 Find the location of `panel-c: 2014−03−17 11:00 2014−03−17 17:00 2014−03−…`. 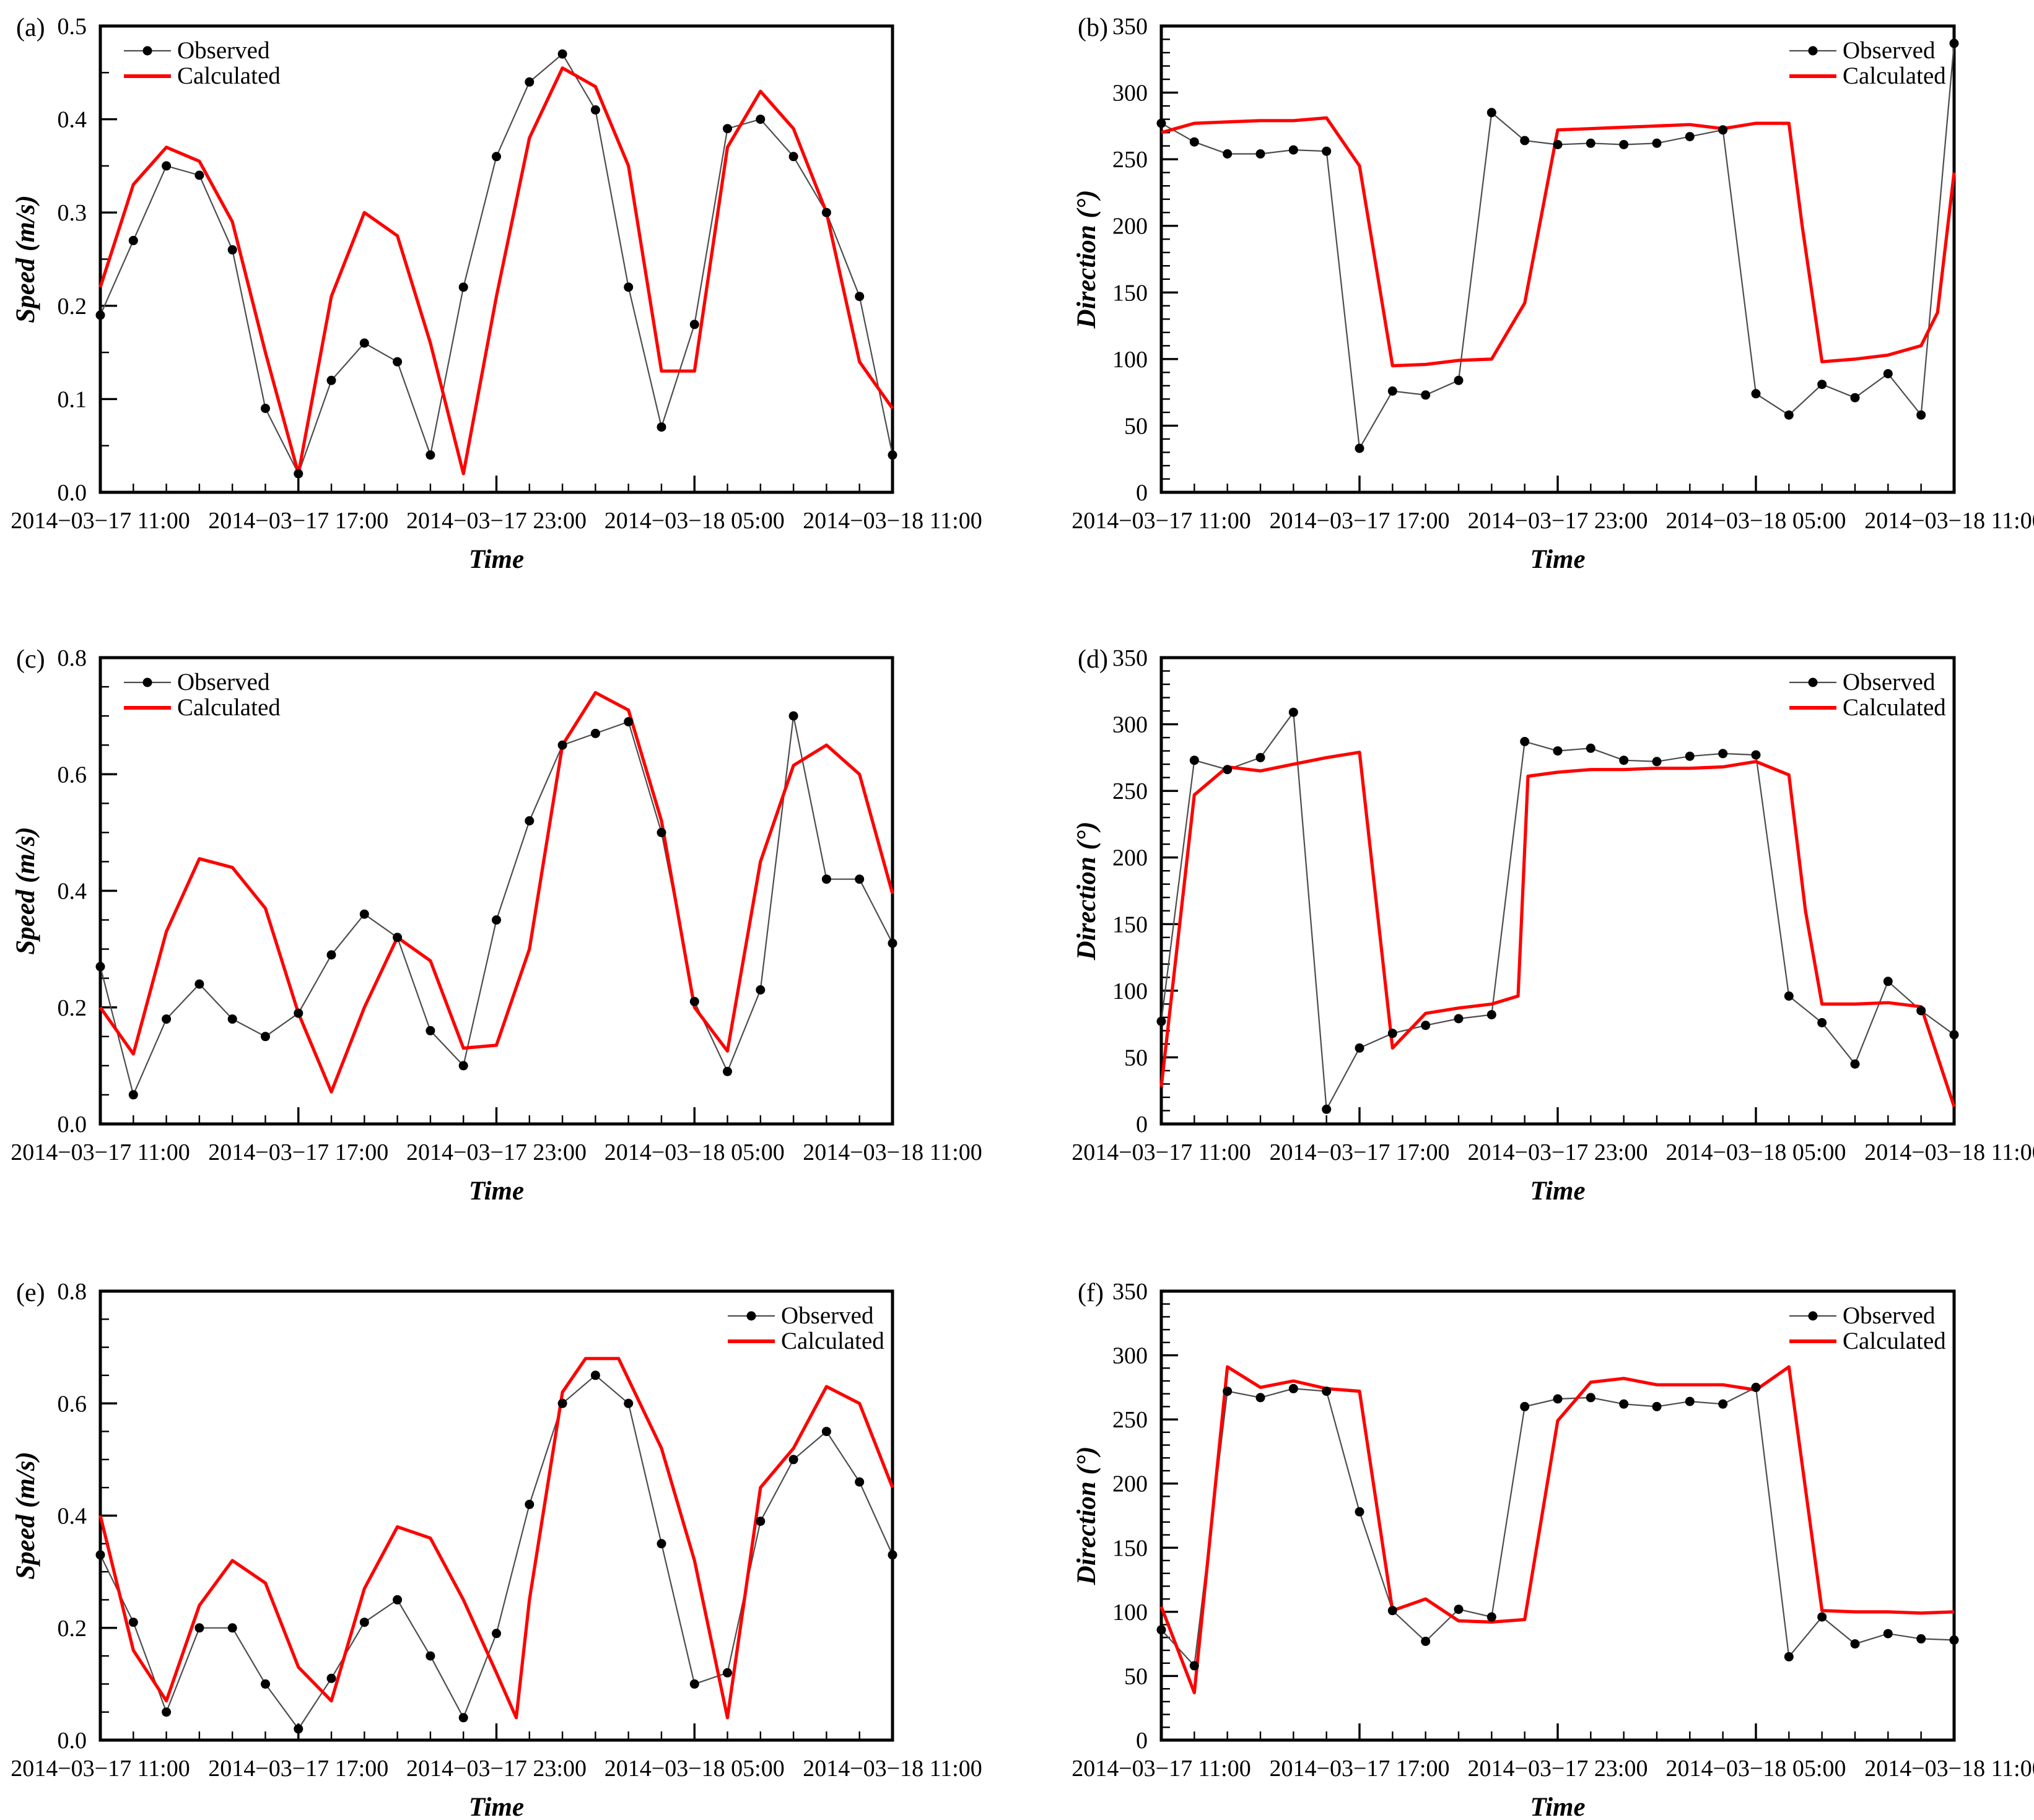

panel-c: 2014−03−17 11:00 2014−03−17 17:00 2014−03−… is located at coordinates (496, 926).